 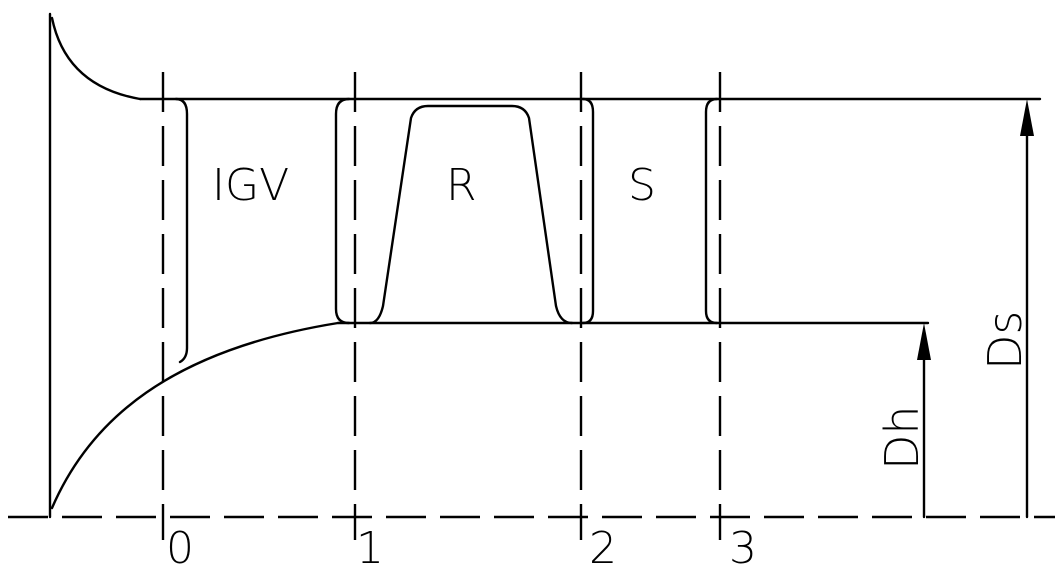 What do you see at coordinates (96, 58) in the screenshot?
I see `inlet-shroud-curve` at bounding box center [96, 58].